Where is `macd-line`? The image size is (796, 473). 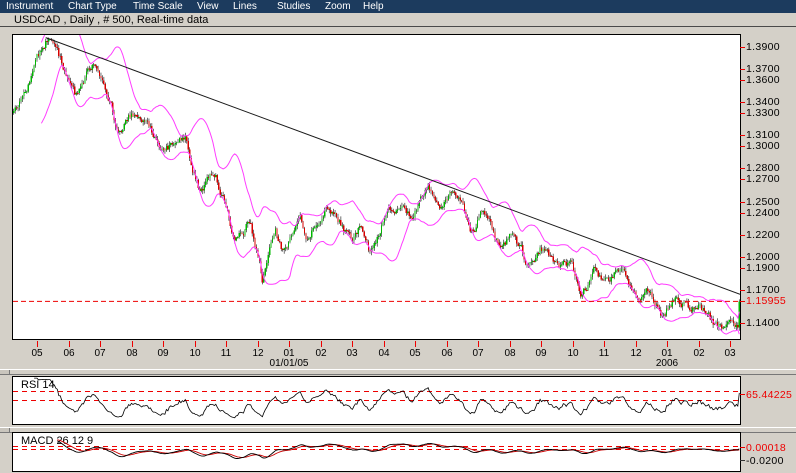 macd-line is located at coordinates (398, 449).